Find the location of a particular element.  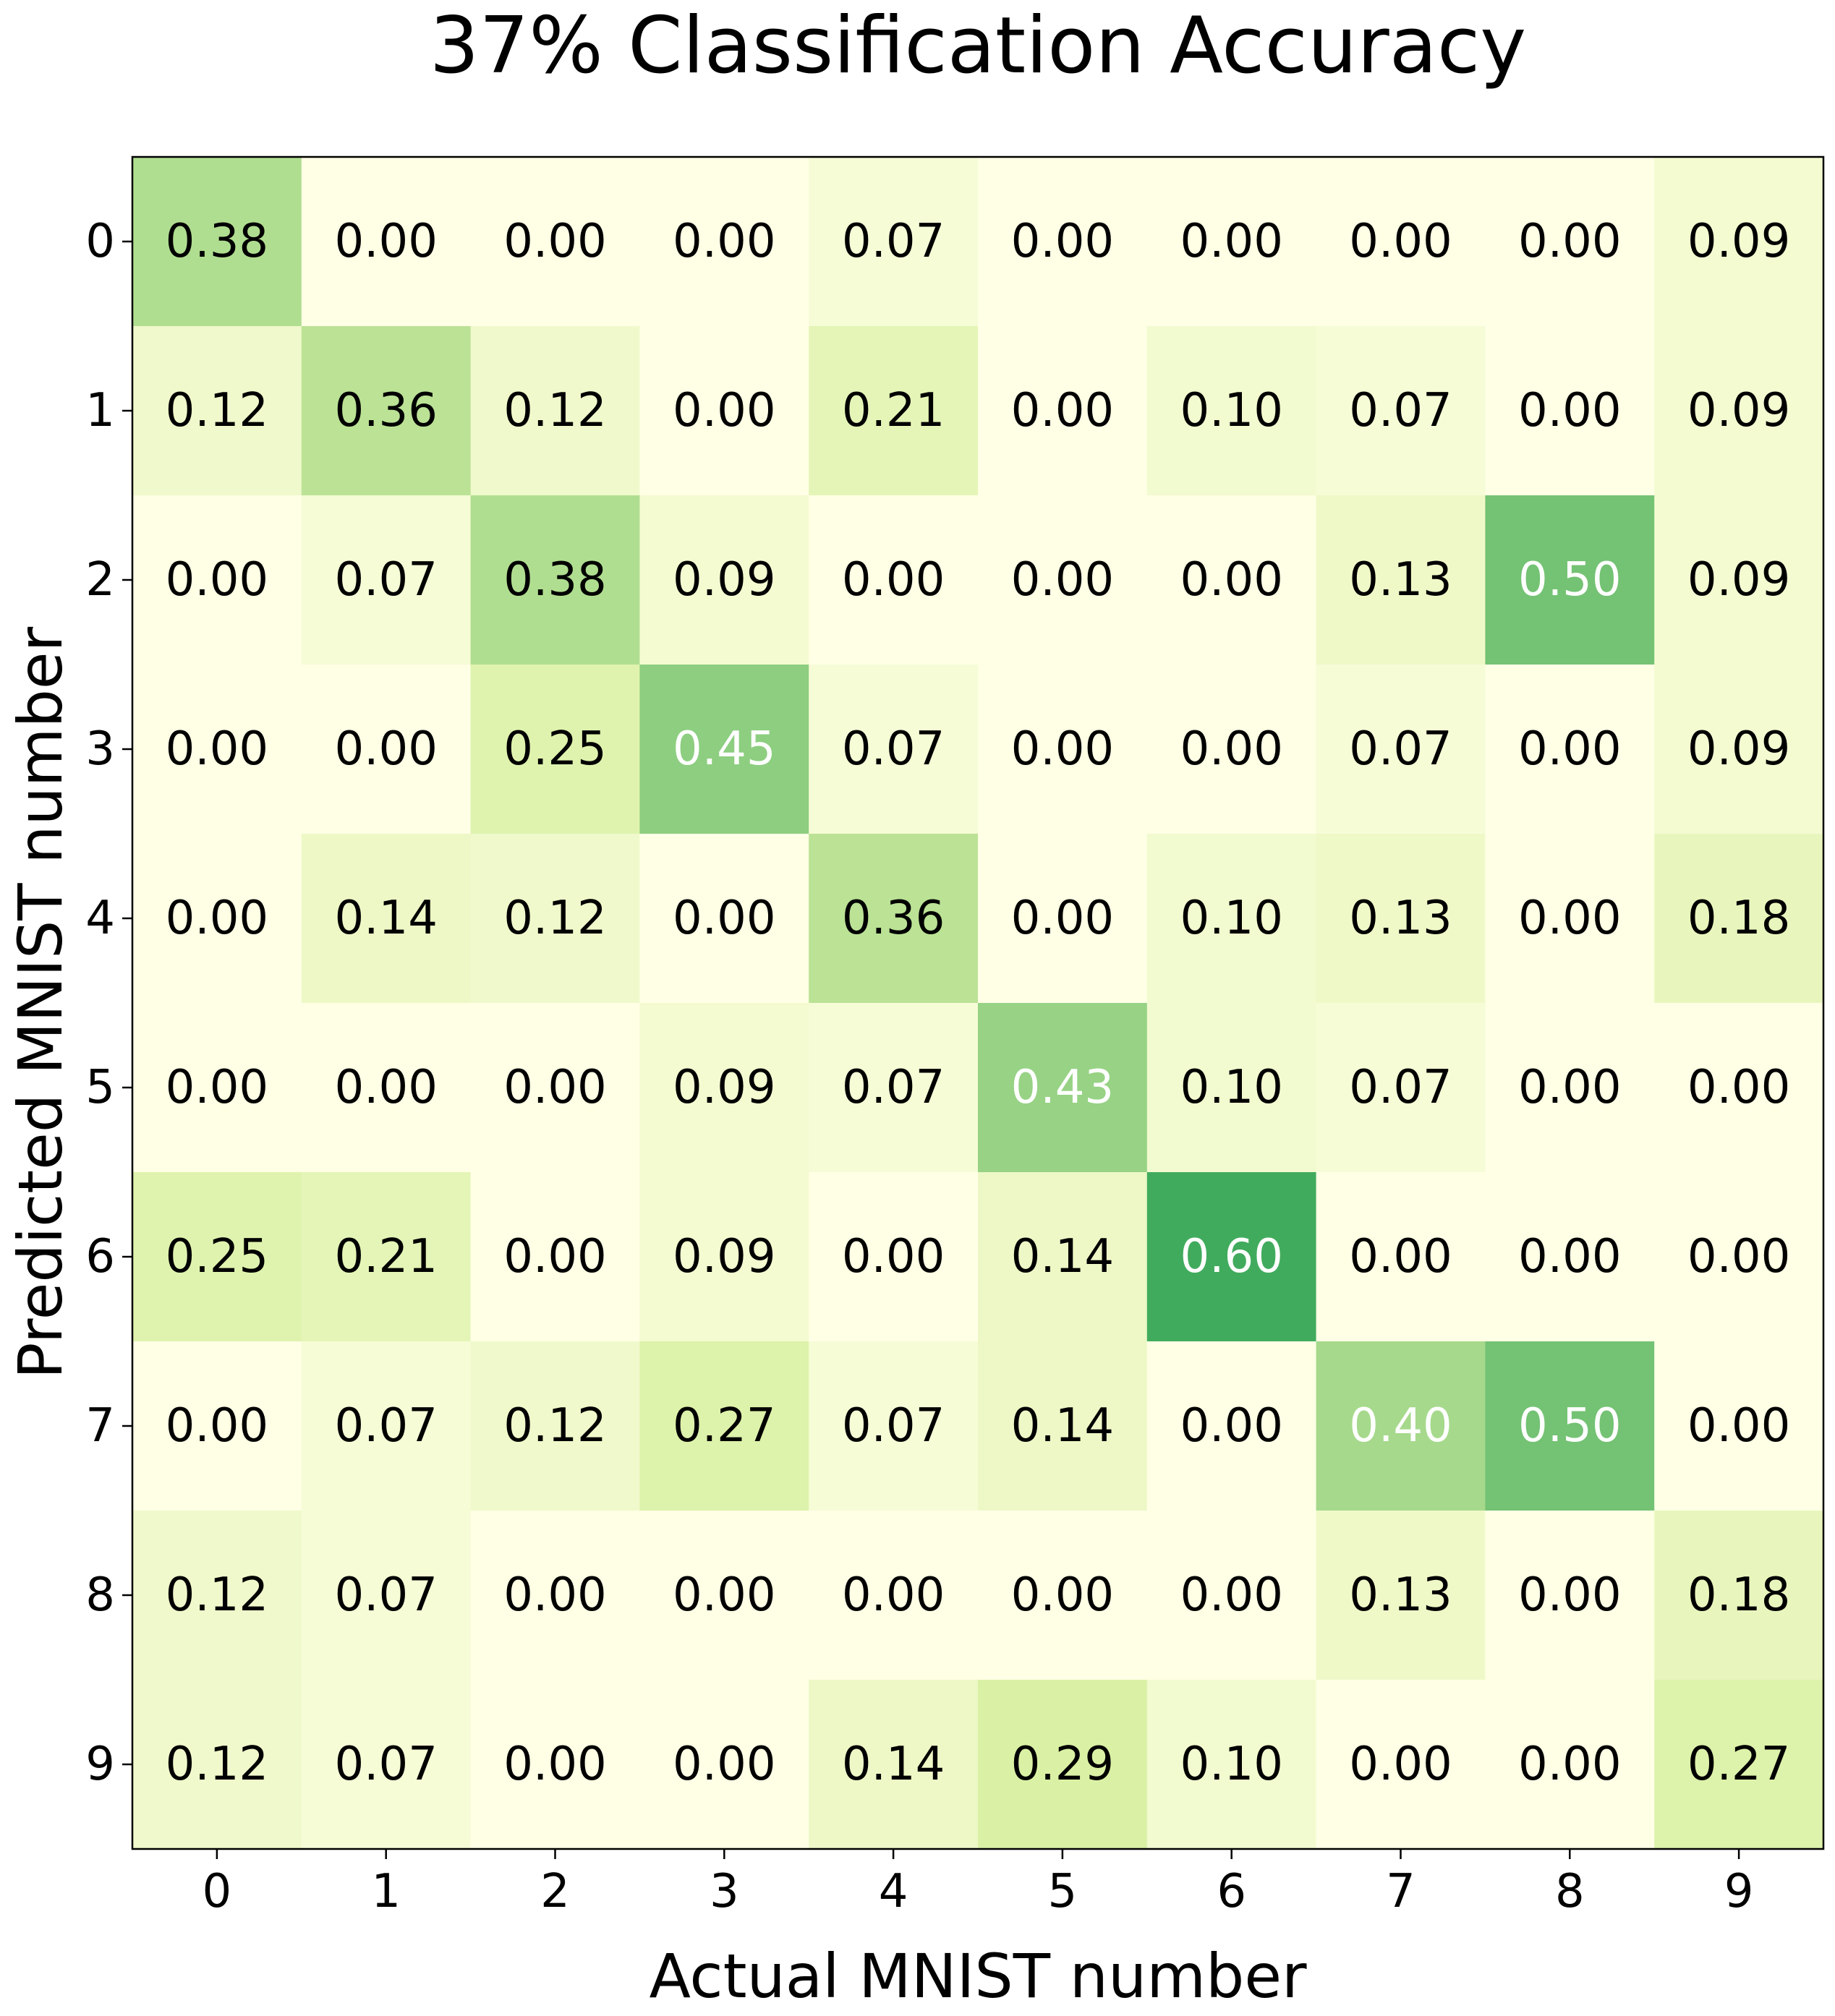

cell-value-r1-c8: 0.00 is located at coordinates (1570, 410).